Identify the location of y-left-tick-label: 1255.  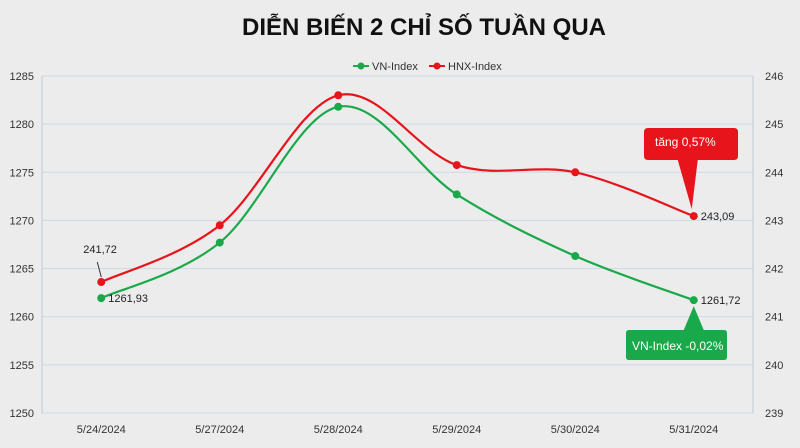
(22, 366).